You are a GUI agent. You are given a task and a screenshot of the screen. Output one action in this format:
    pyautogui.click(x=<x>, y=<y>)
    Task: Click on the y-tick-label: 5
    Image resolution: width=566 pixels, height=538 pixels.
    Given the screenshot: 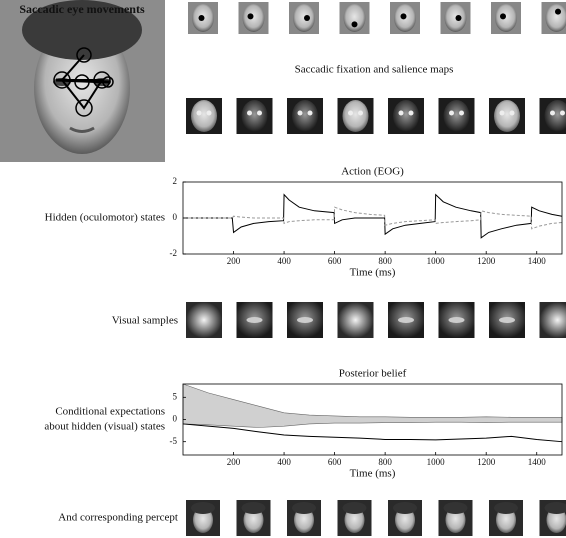 What is the action you would take?
    pyautogui.click(x=175, y=396)
    